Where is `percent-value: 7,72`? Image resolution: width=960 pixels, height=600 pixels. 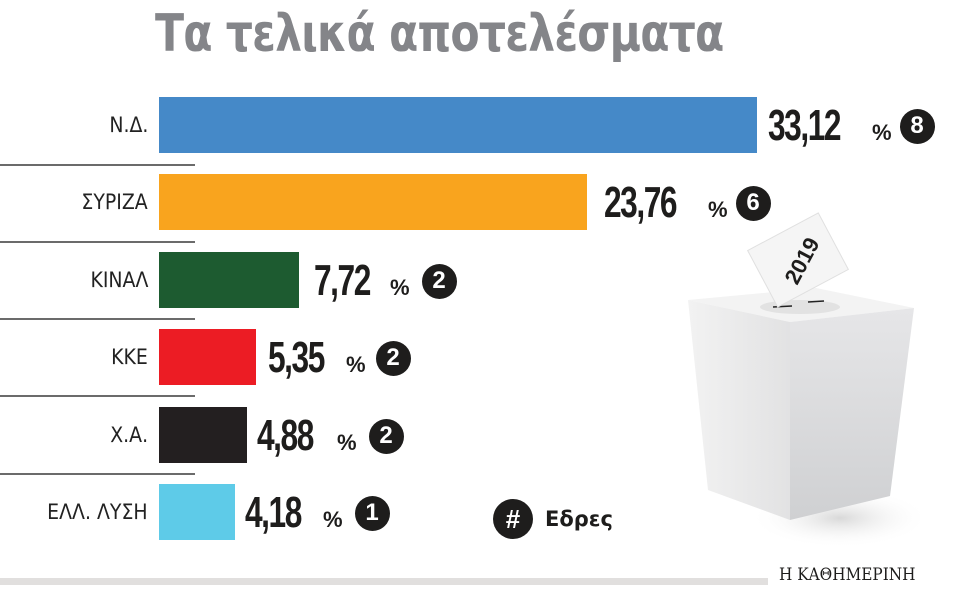 percent-value: 7,72 is located at coordinates (342, 280).